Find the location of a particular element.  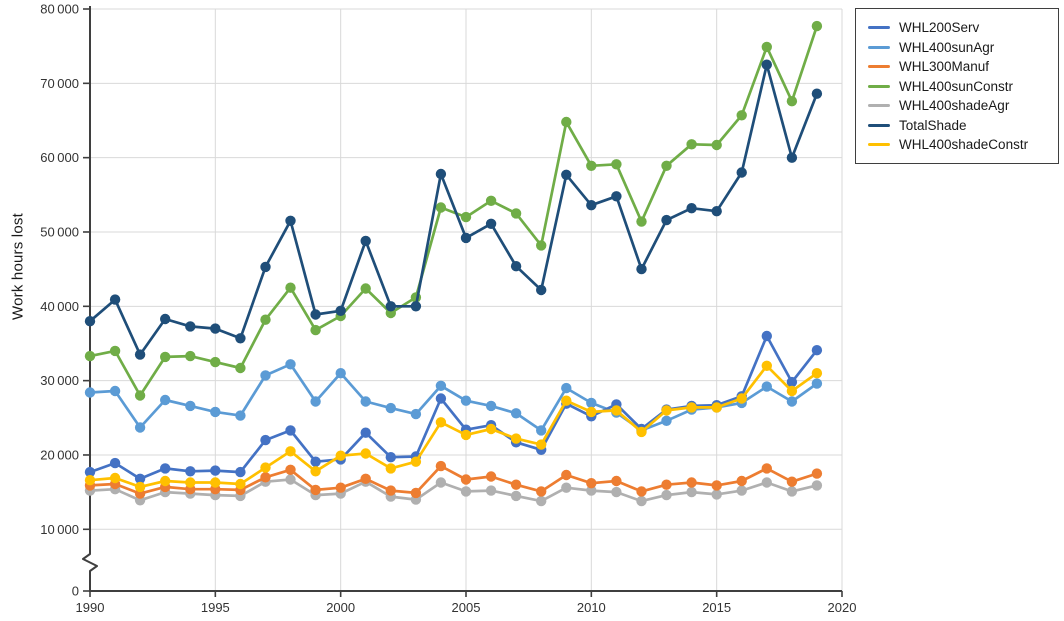

legend-item-WHL400shadeConstr: WHL400shadeConstr is located at coordinates (958, 145).